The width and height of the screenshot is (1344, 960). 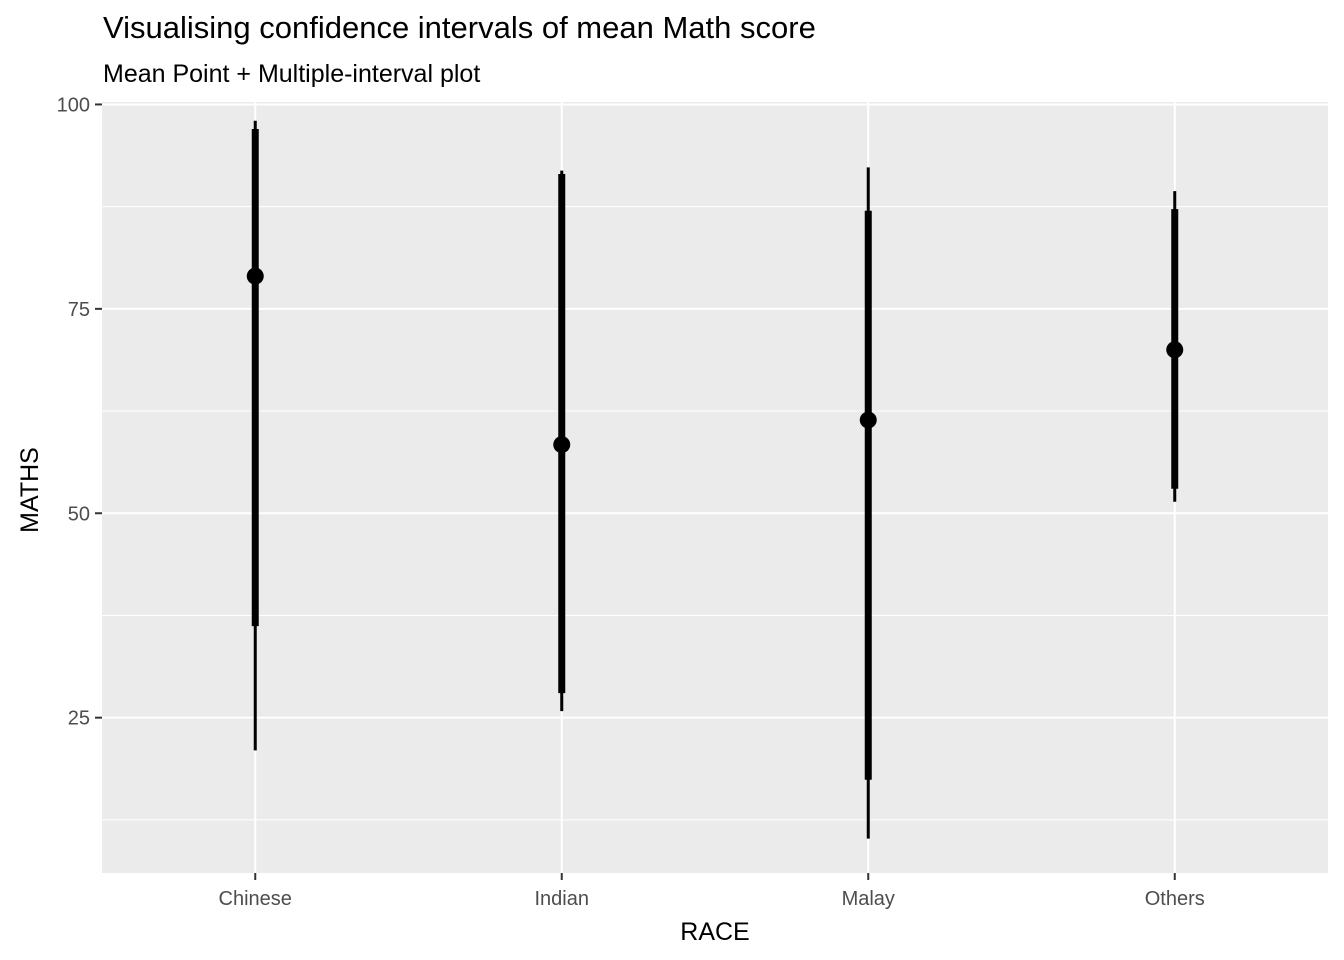 I want to click on y-axis-title: MATHS, so click(x=30, y=490).